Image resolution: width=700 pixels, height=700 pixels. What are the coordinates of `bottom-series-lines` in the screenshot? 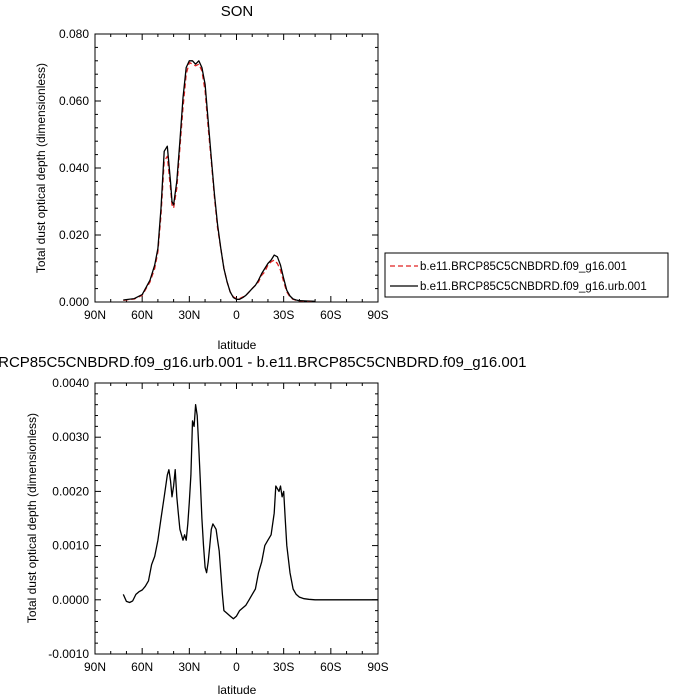 It's located at (250, 512).